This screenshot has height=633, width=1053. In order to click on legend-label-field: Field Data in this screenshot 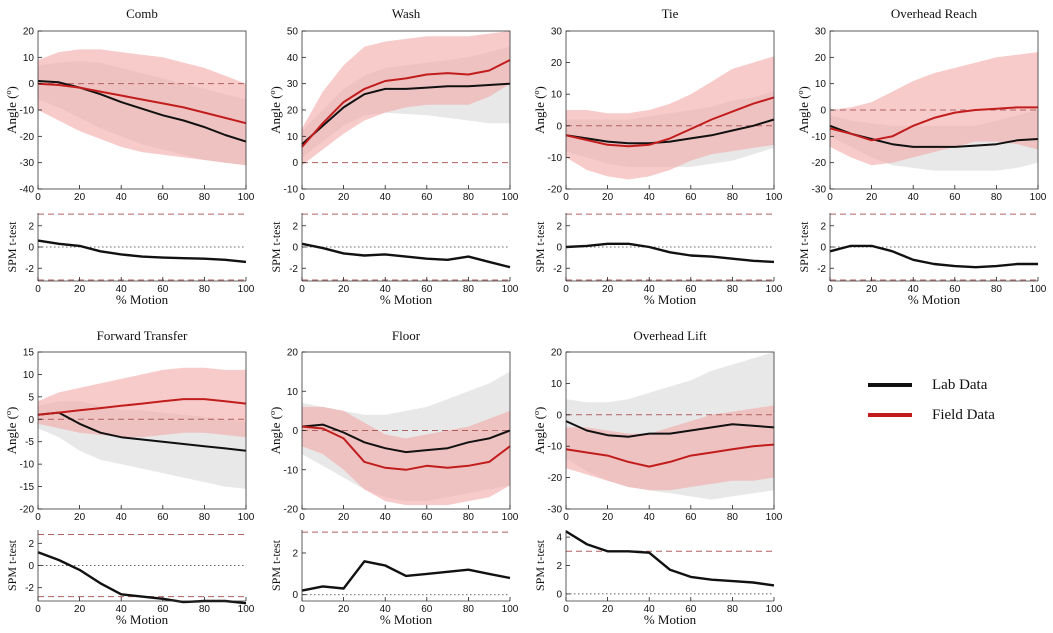, I will do `click(963, 414)`.